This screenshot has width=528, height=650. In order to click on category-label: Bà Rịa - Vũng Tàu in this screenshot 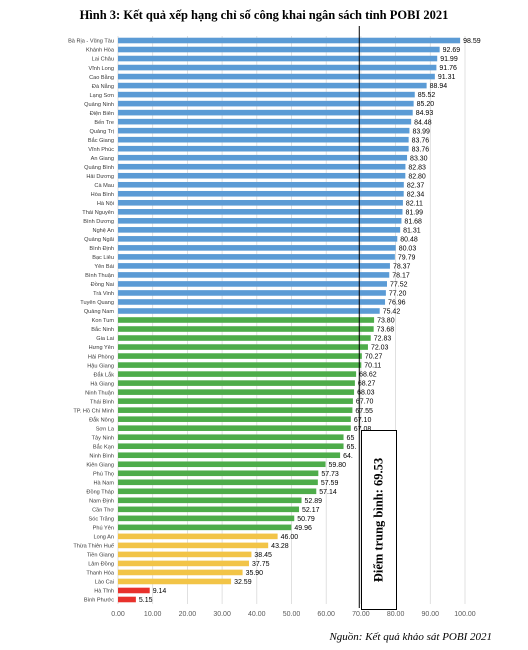, I will do `click(91, 42)`.